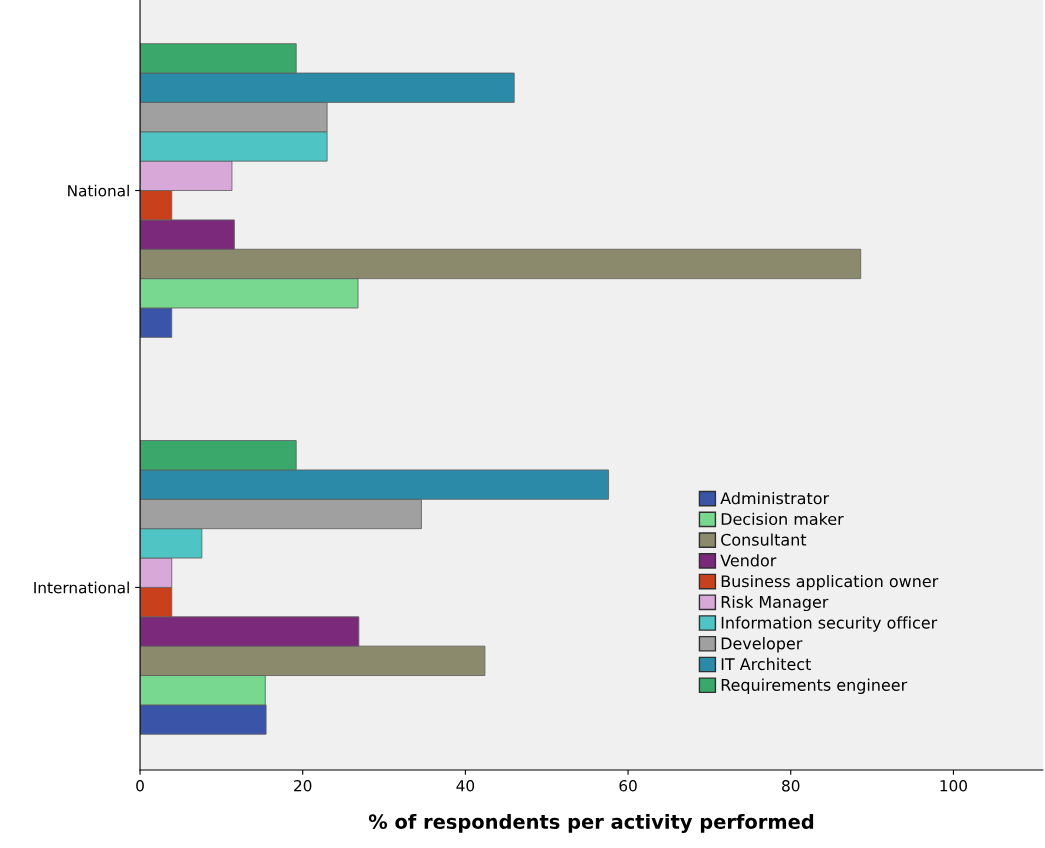 The image size is (1045, 848). Describe the element at coordinates (775, 498) in the screenshot. I see `legend-label: Administrator` at that location.